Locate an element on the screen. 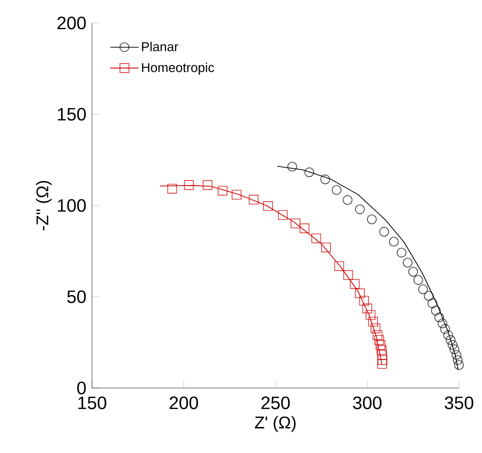 The width and height of the screenshot is (482, 453). legend-label: Planar is located at coordinates (160, 47).